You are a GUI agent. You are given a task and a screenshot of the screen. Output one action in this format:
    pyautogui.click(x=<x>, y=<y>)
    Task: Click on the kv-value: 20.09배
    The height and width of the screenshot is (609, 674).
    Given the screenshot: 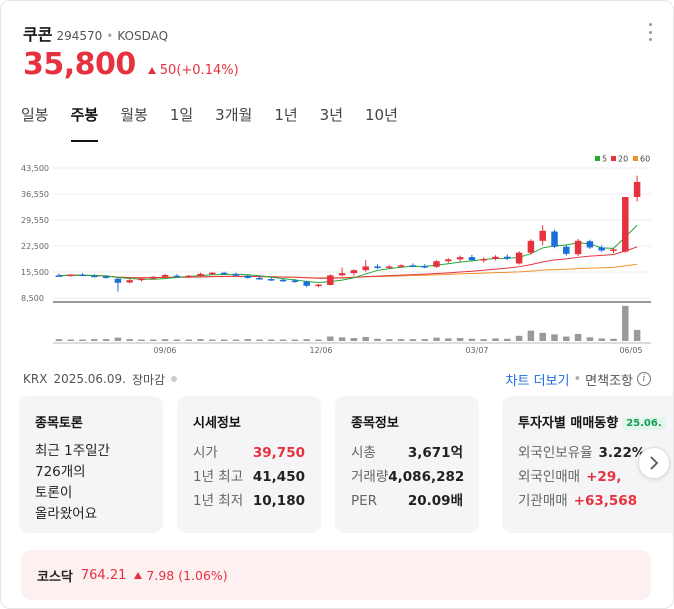 What is the action you would take?
    pyautogui.click(x=435, y=501)
    